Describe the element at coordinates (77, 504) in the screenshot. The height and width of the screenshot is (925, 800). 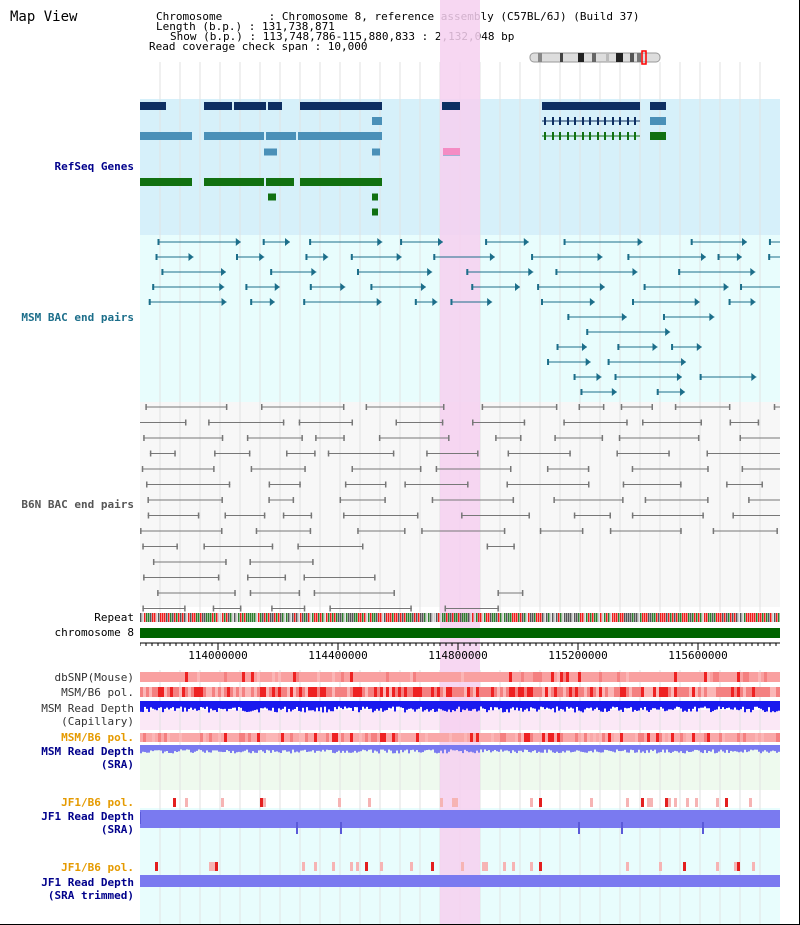
I see `b6n-bac-track-label: B6N BAC end pairs` at that location.